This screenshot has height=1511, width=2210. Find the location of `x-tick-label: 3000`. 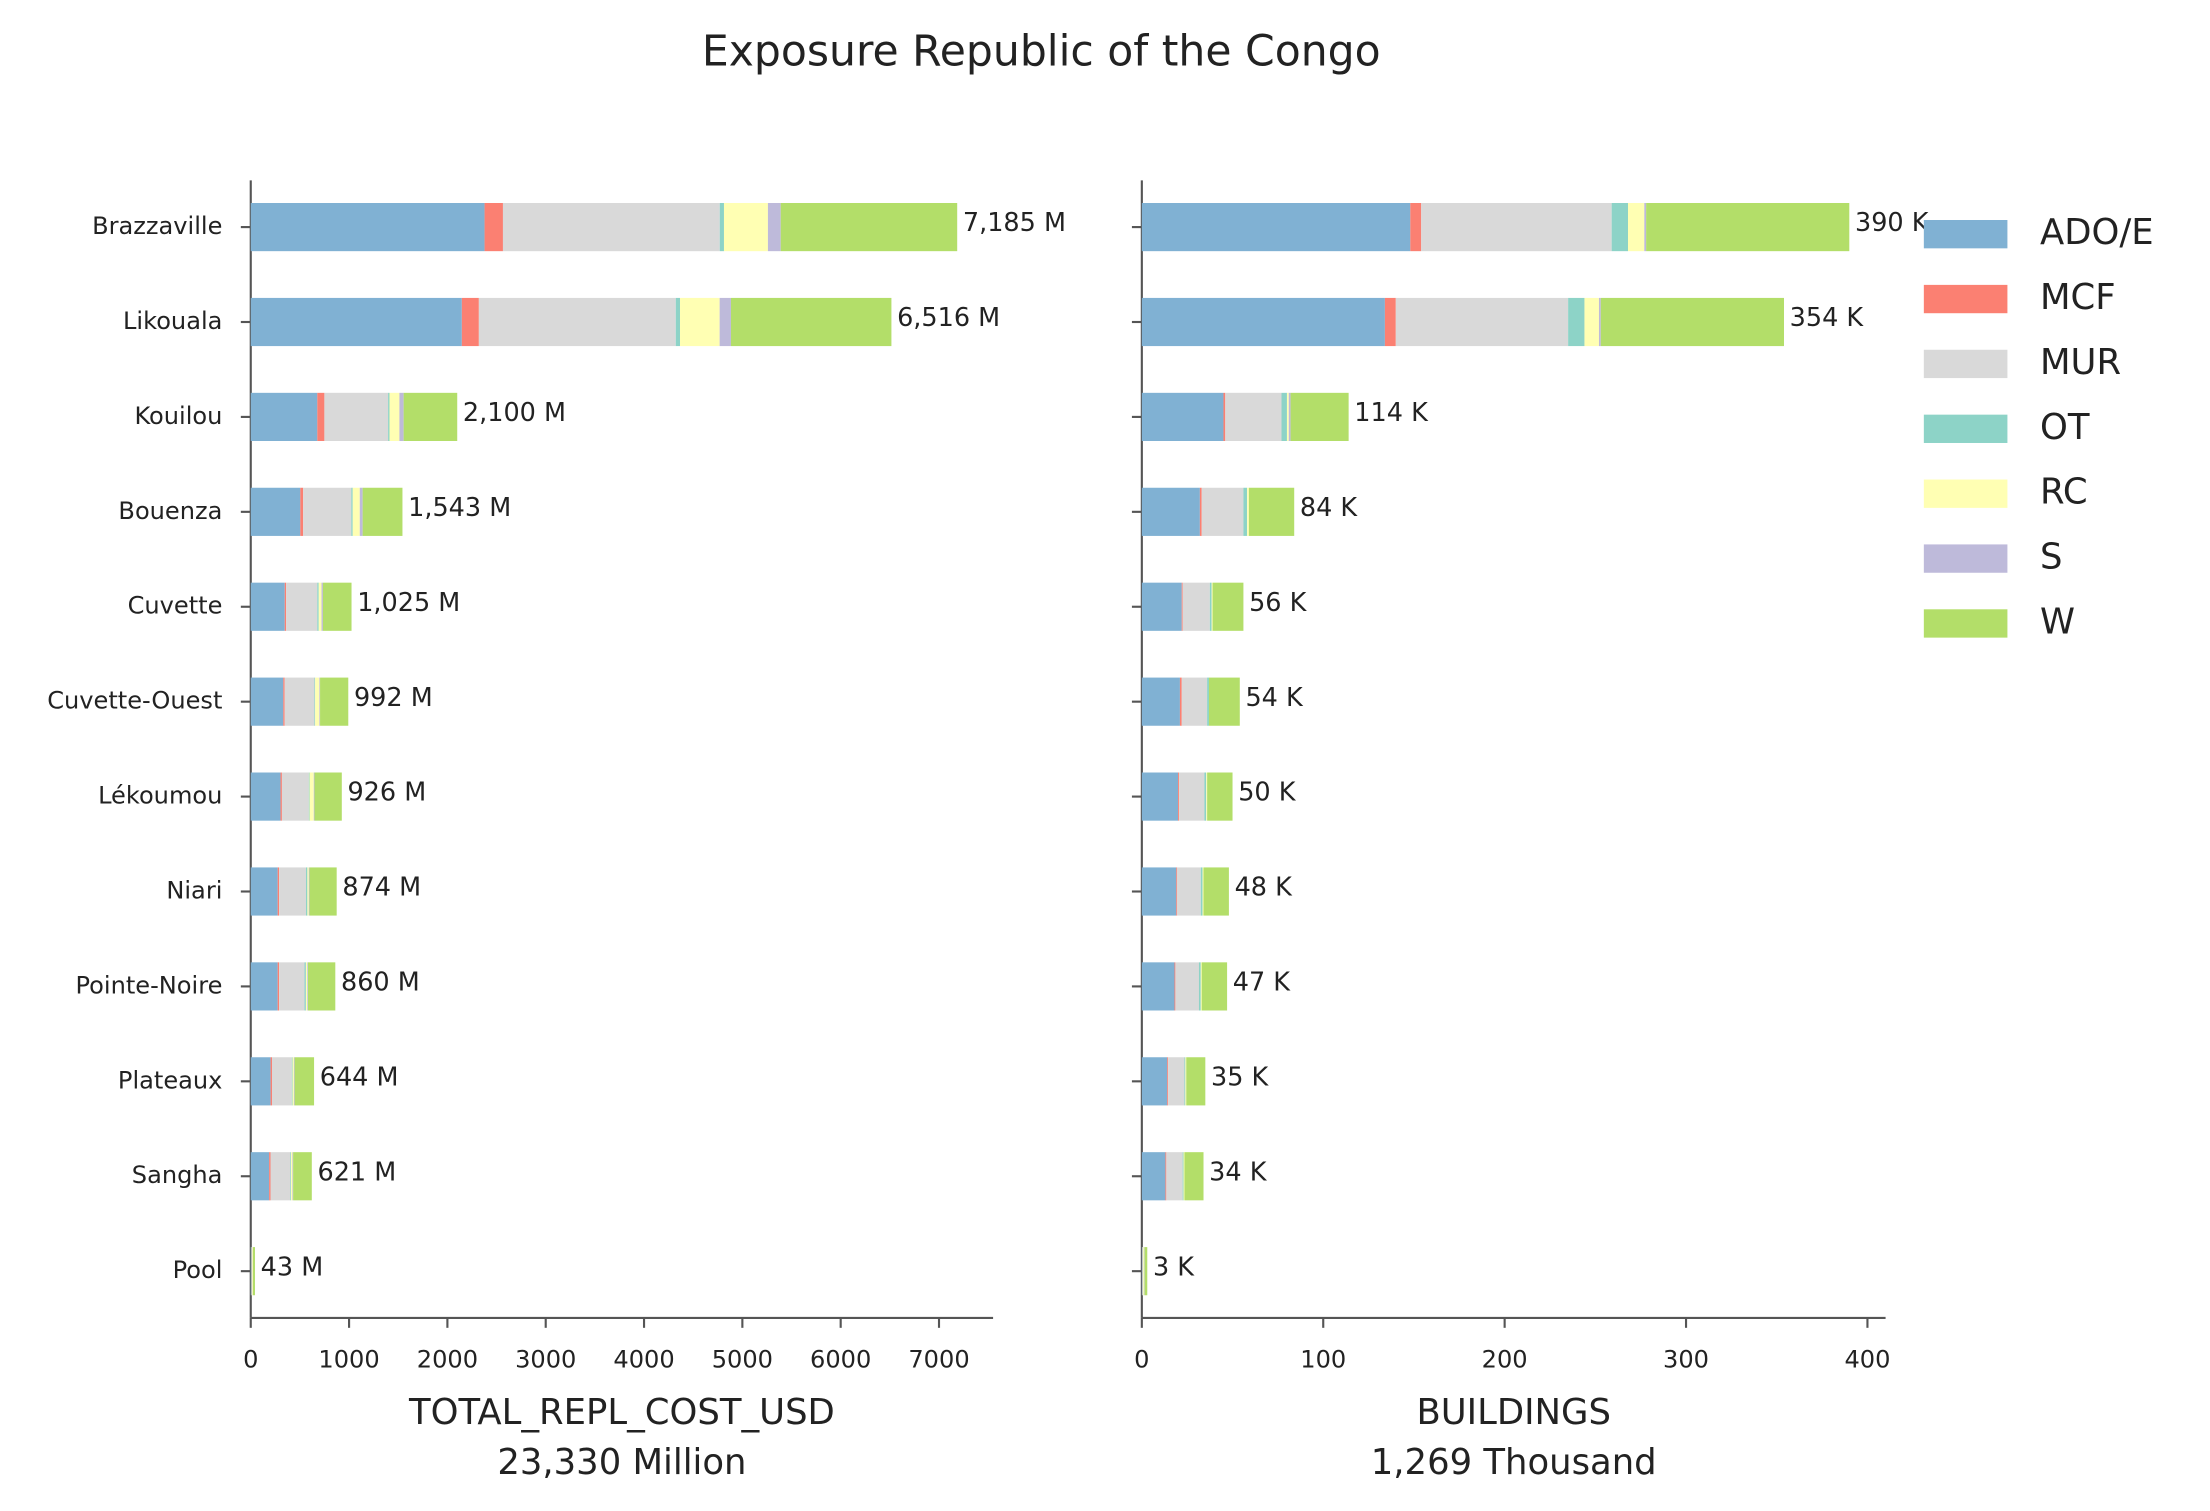

x-tick-label: 3000 is located at coordinates (545, 1359).